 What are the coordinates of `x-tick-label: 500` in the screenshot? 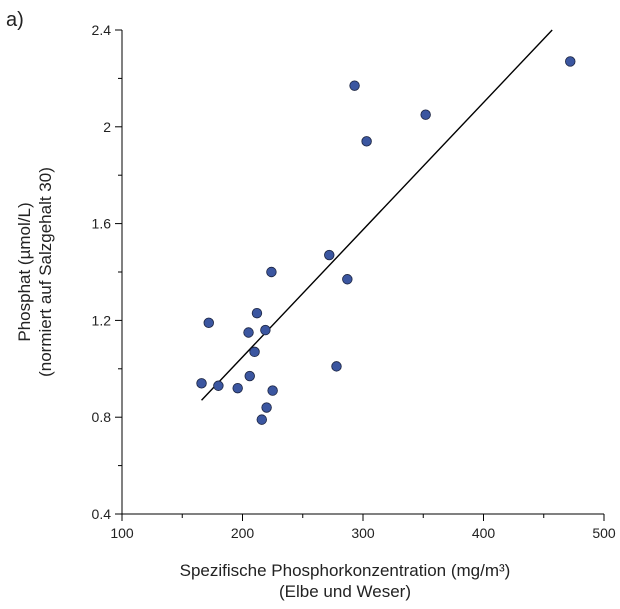 It's located at (604, 533).